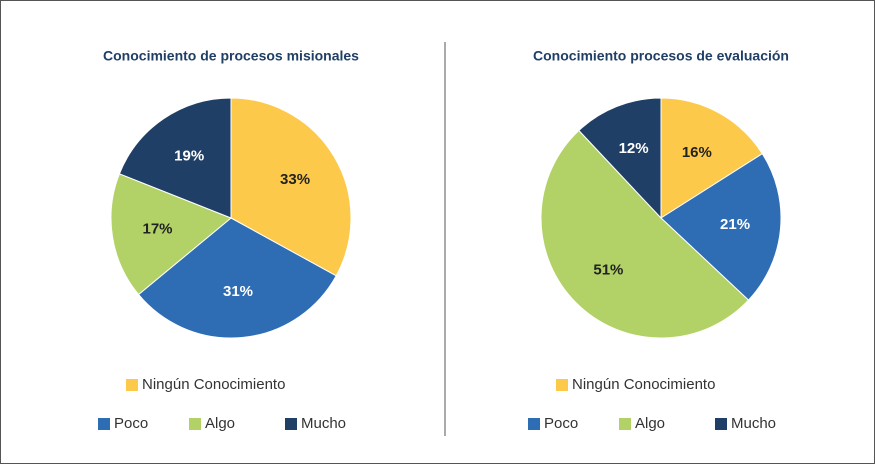  I want to click on data-label: 33%, so click(295, 179).